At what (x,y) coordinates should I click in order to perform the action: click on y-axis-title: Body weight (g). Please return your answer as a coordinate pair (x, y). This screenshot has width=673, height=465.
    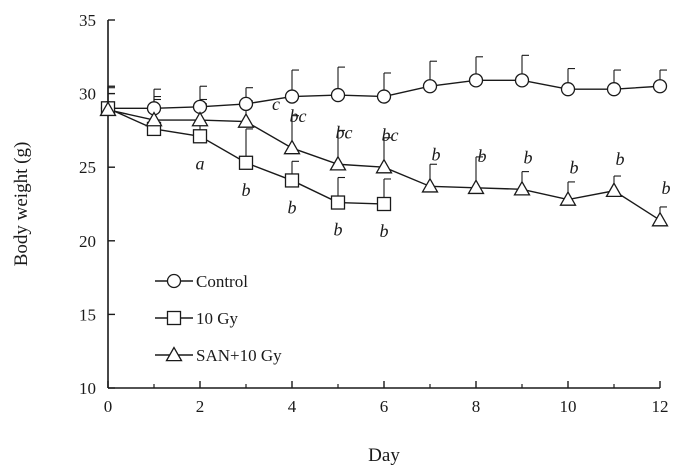
    Looking at the image, I should click on (21, 204).